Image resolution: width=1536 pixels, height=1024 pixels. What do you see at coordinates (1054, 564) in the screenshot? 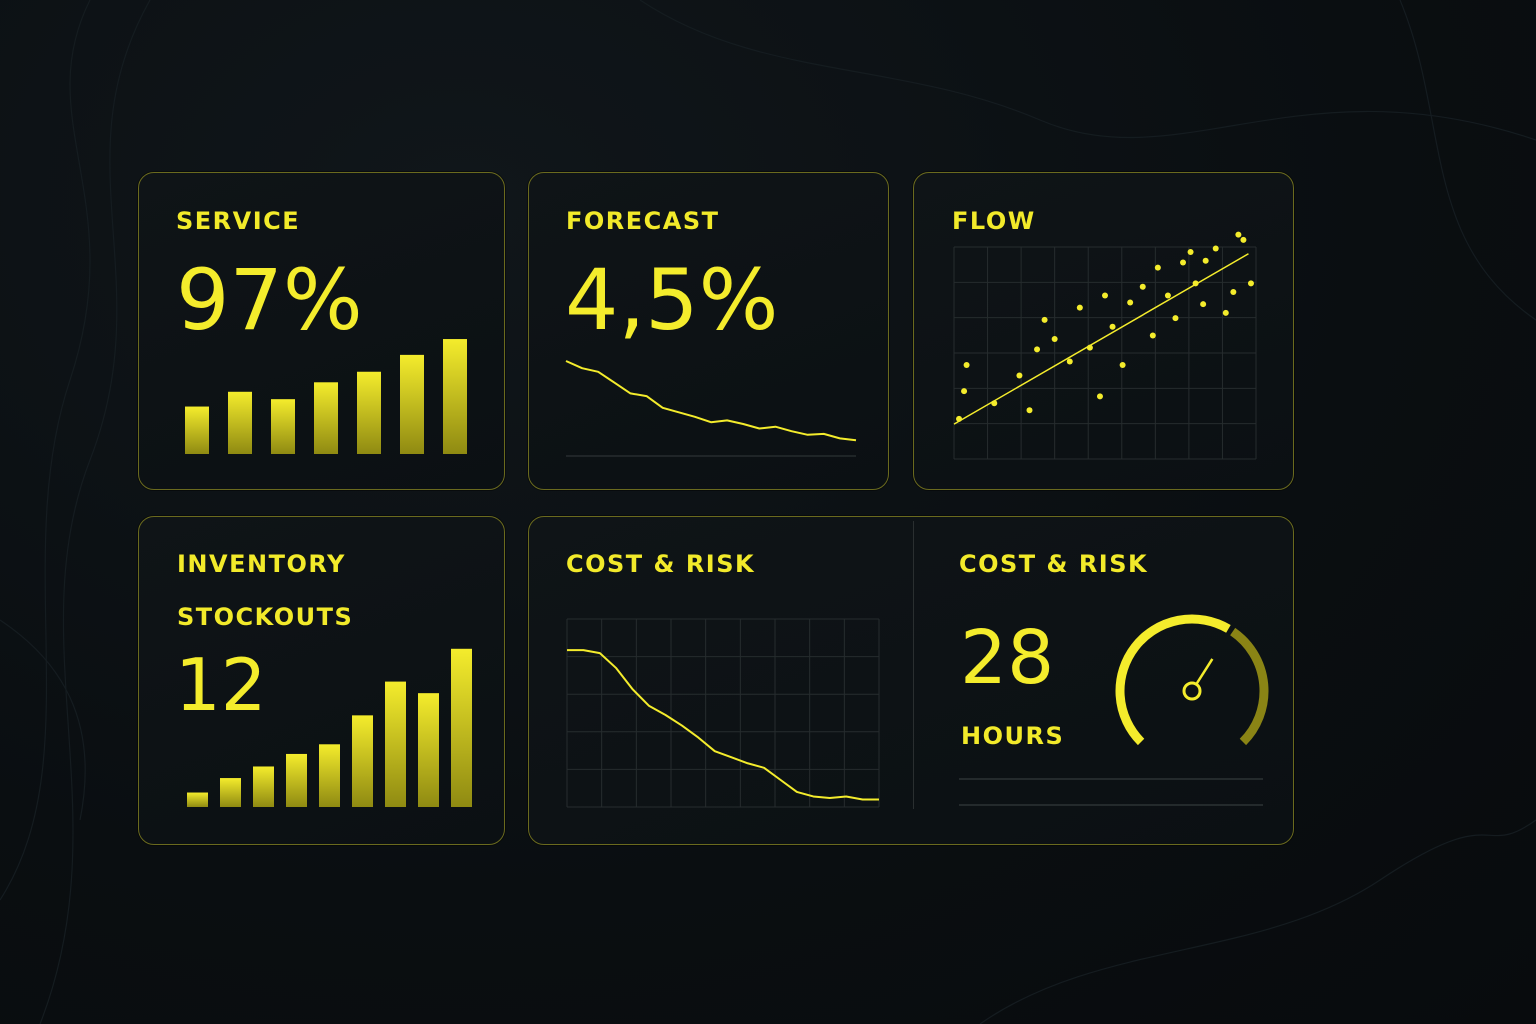
I see `cost-risk-gauge-label: COST & RISK` at bounding box center [1054, 564].